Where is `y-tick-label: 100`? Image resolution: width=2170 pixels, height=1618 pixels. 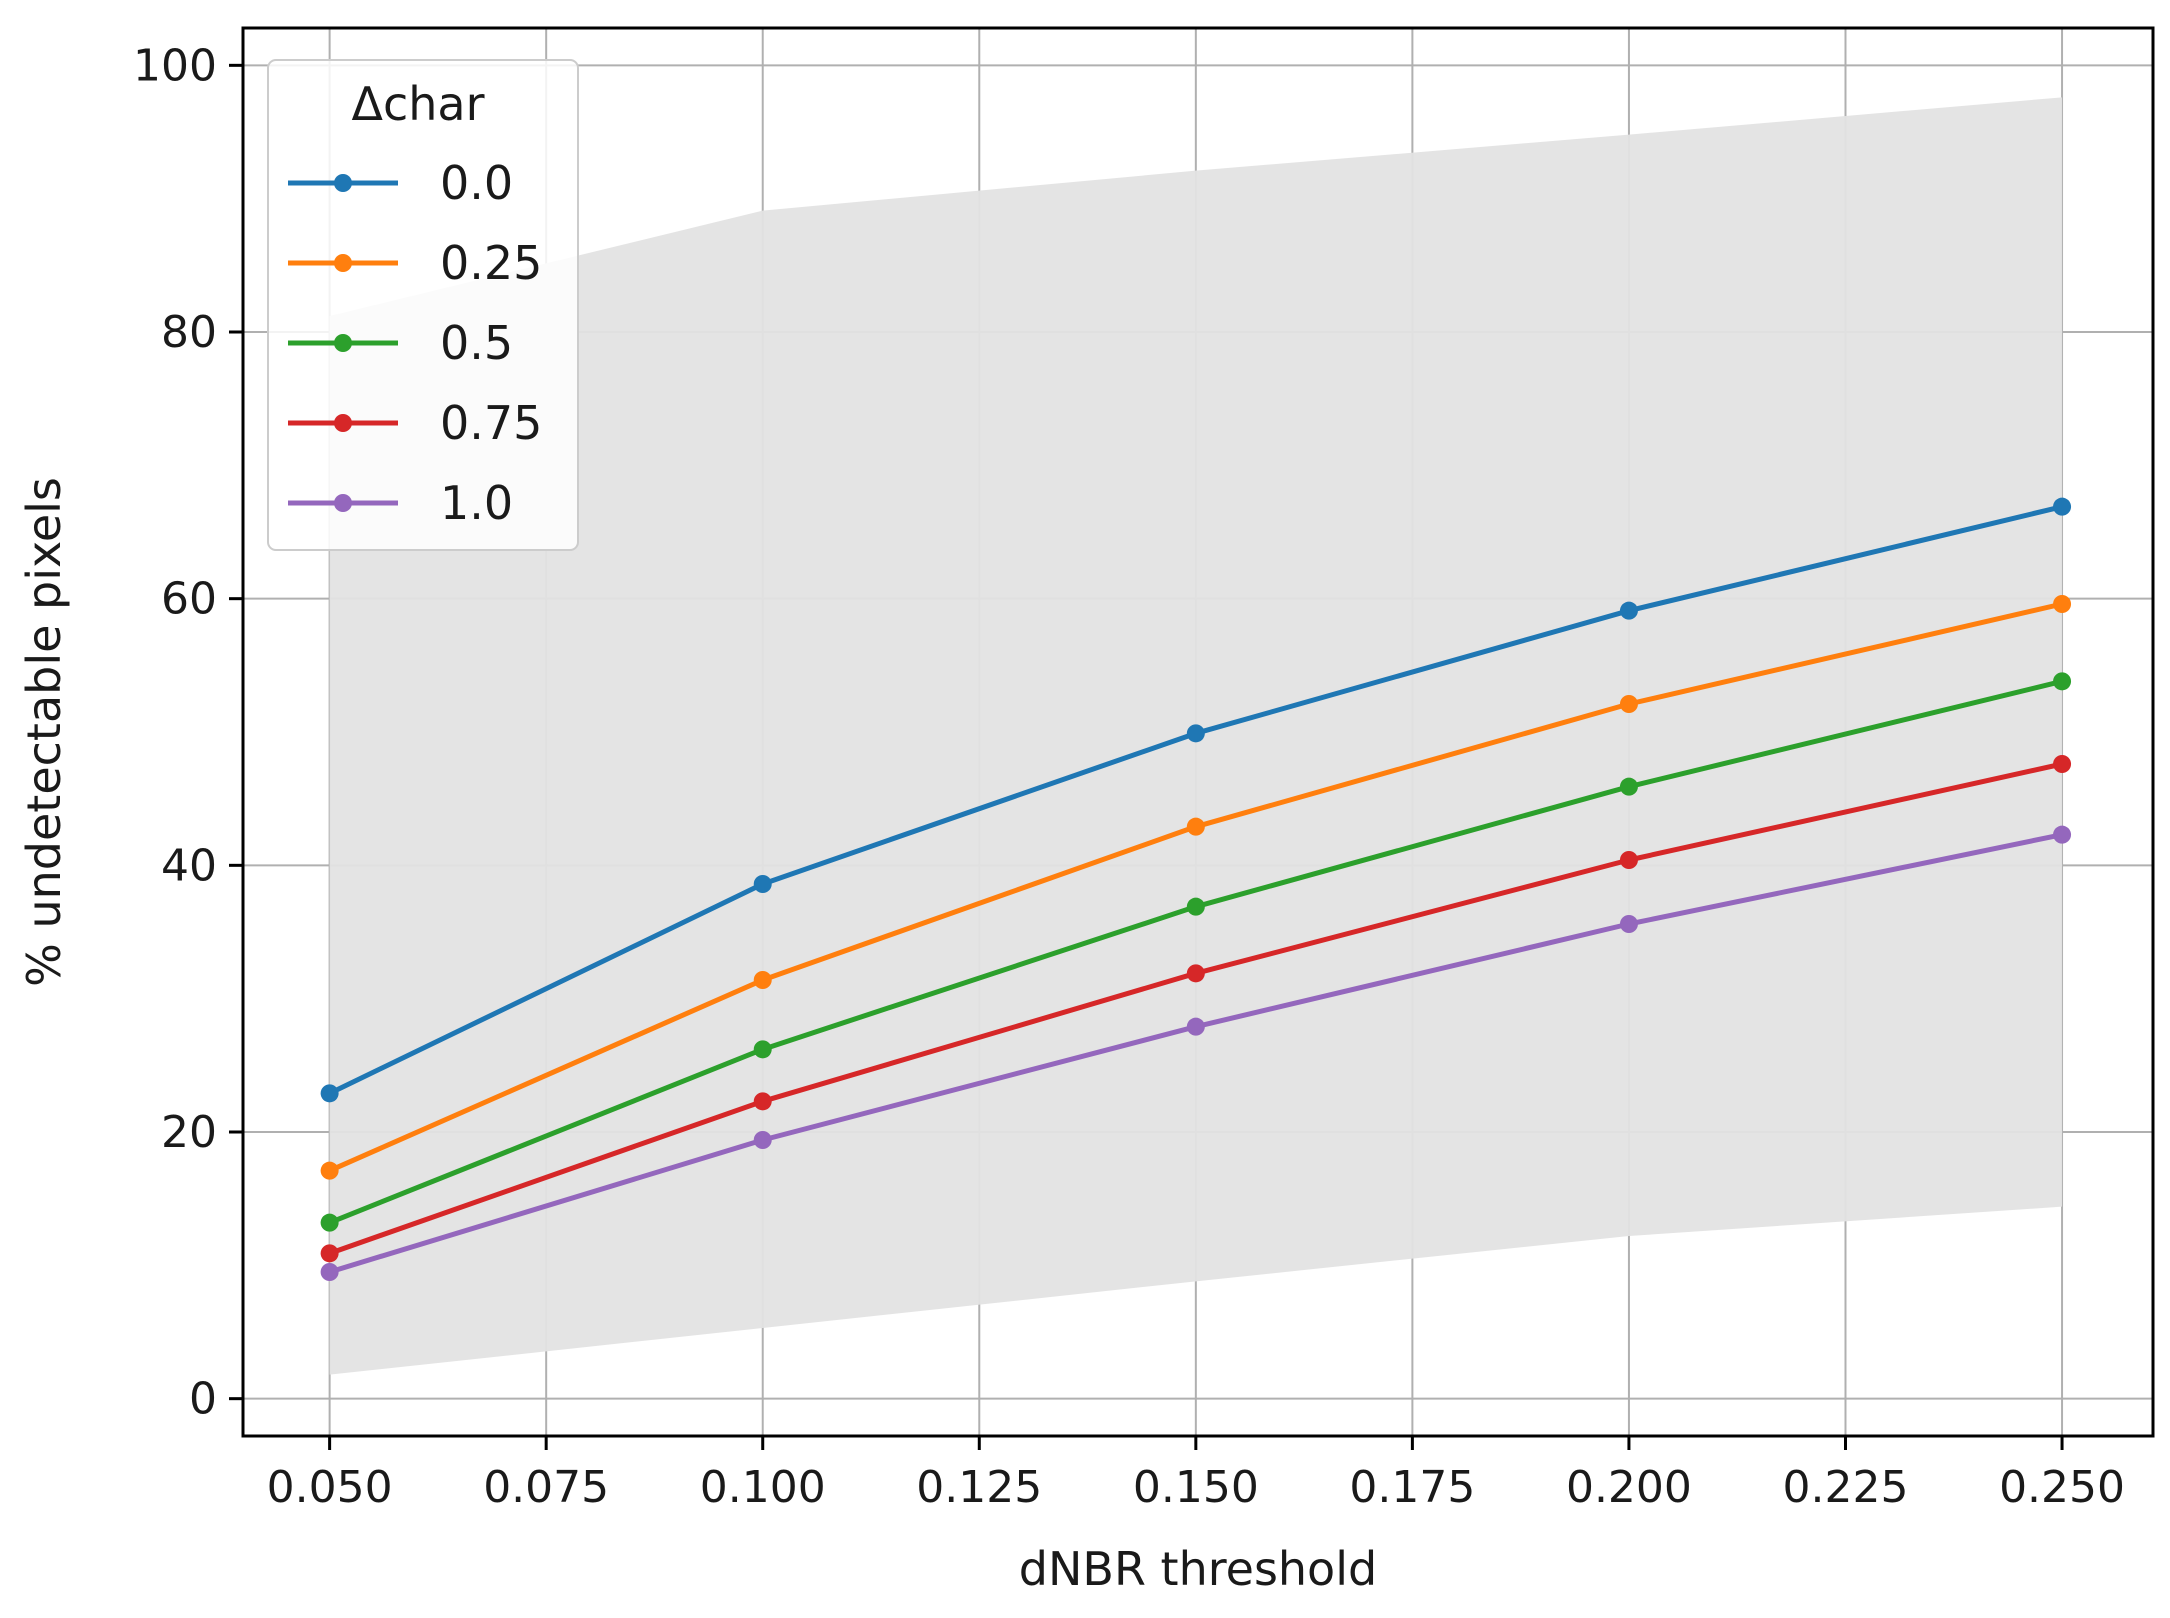
y-tick-label: 100 is located at coordinates (175, 65).